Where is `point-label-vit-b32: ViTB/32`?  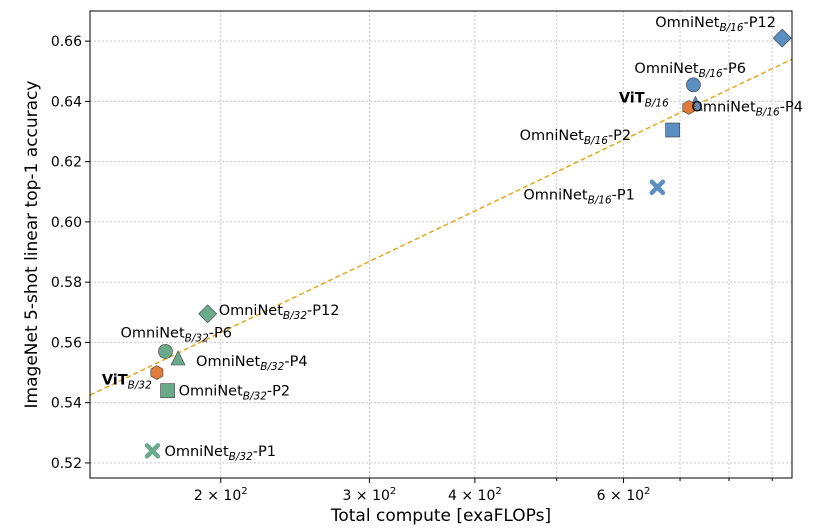
point-label-vit-b32: ViTB/32 is located at coordinates (127, 382).